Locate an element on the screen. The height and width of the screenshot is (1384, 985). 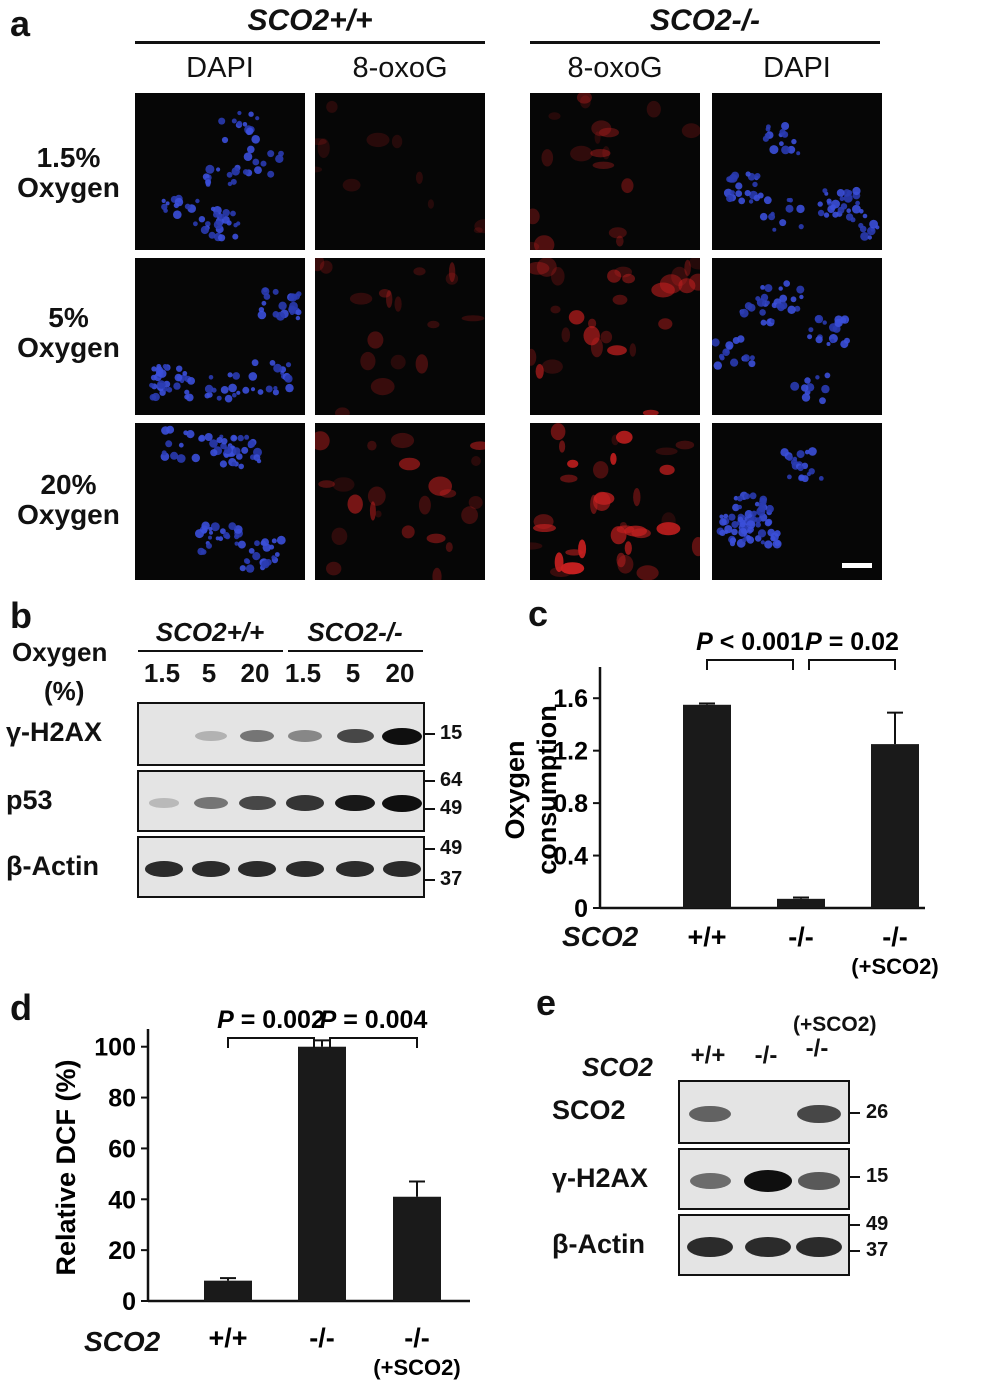
panel-a-row-label-2: 5% Oxygen is located at coordinates (68, 333).